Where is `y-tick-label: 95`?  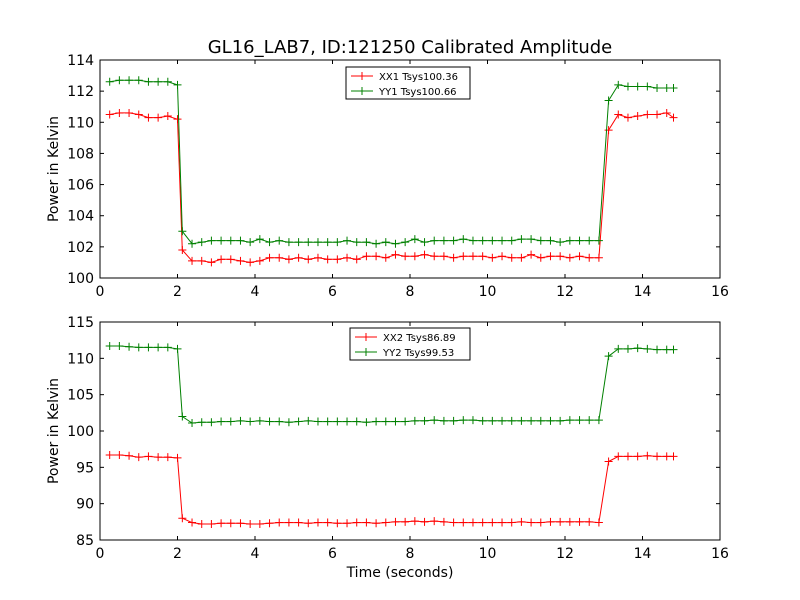
y-tick-label: 95 is located at coordinates (85, 468).